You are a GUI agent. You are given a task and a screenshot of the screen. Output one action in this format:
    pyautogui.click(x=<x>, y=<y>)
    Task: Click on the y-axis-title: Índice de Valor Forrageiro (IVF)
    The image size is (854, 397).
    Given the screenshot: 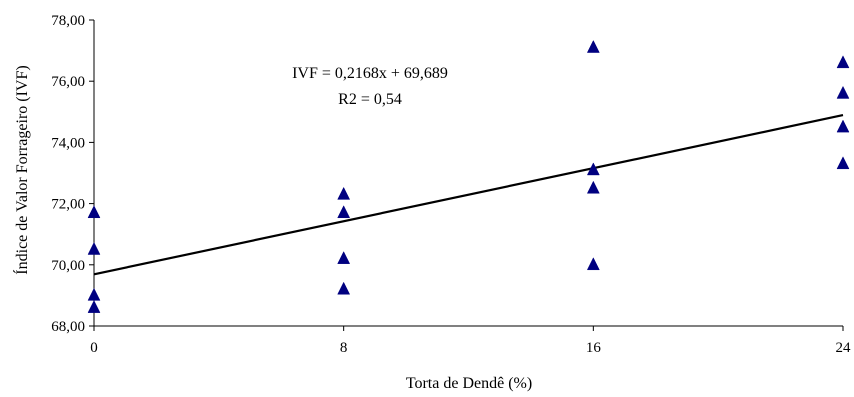 What is the action you would take?
    pyautogui.click(x=21, y=169)
    